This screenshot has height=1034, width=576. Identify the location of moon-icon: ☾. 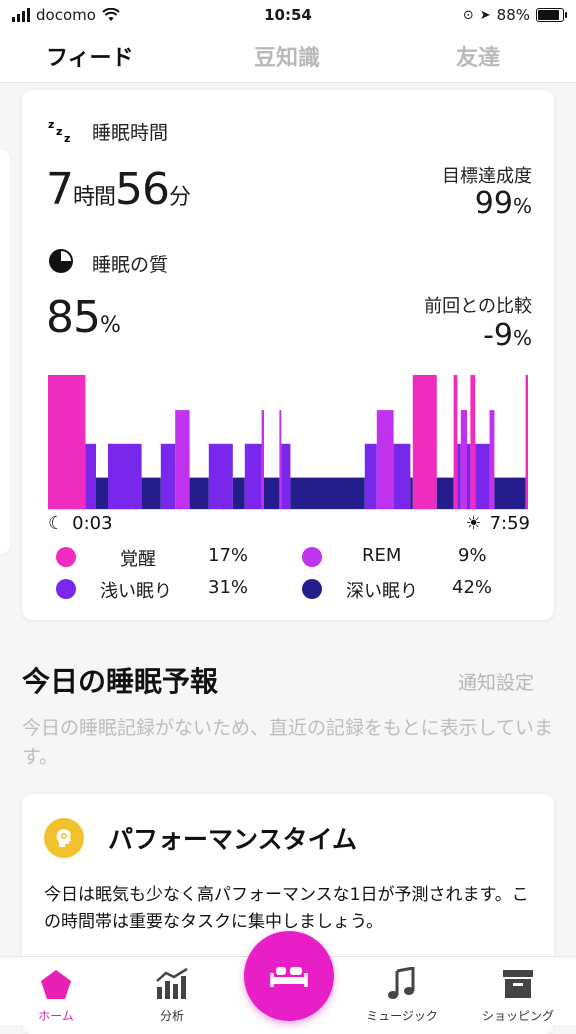
(56, 523).